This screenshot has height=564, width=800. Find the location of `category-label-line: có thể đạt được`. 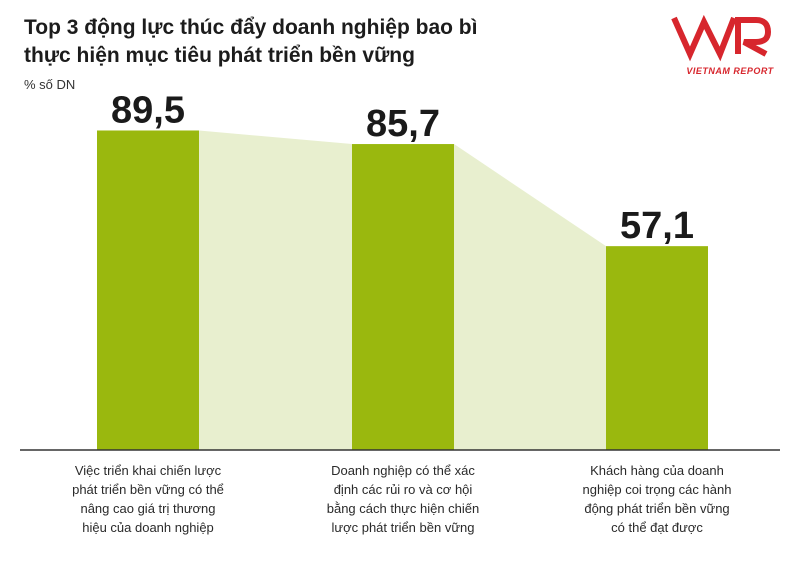

category-label-line: có thể đạt được is located at coordinates (657, 527).